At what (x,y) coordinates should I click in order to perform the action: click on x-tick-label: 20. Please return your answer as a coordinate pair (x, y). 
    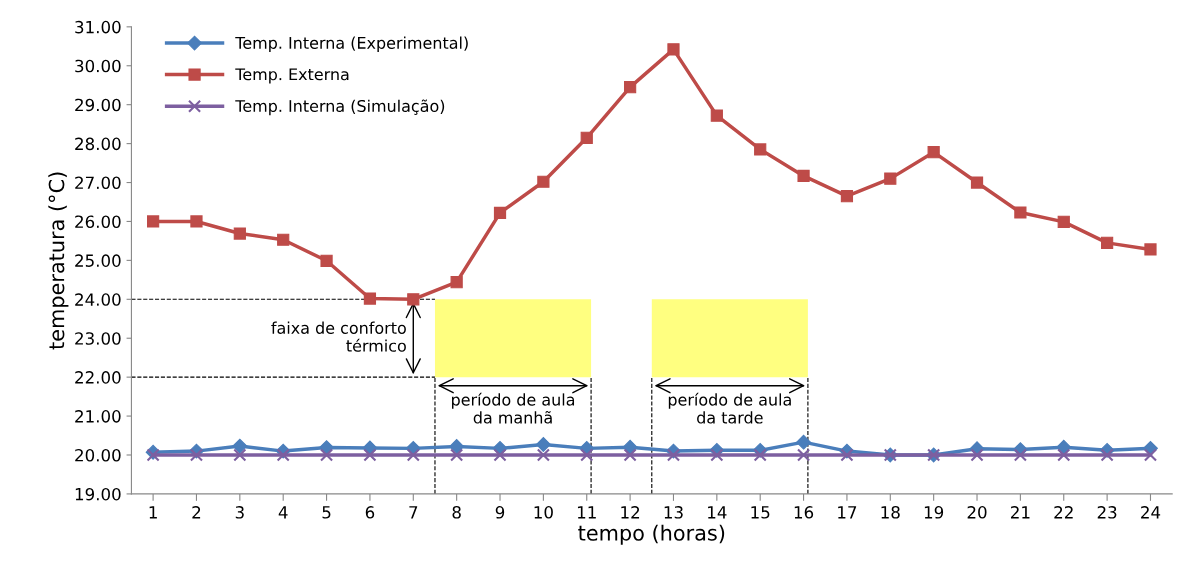
    Looking at the image, I should click on (977, 512).